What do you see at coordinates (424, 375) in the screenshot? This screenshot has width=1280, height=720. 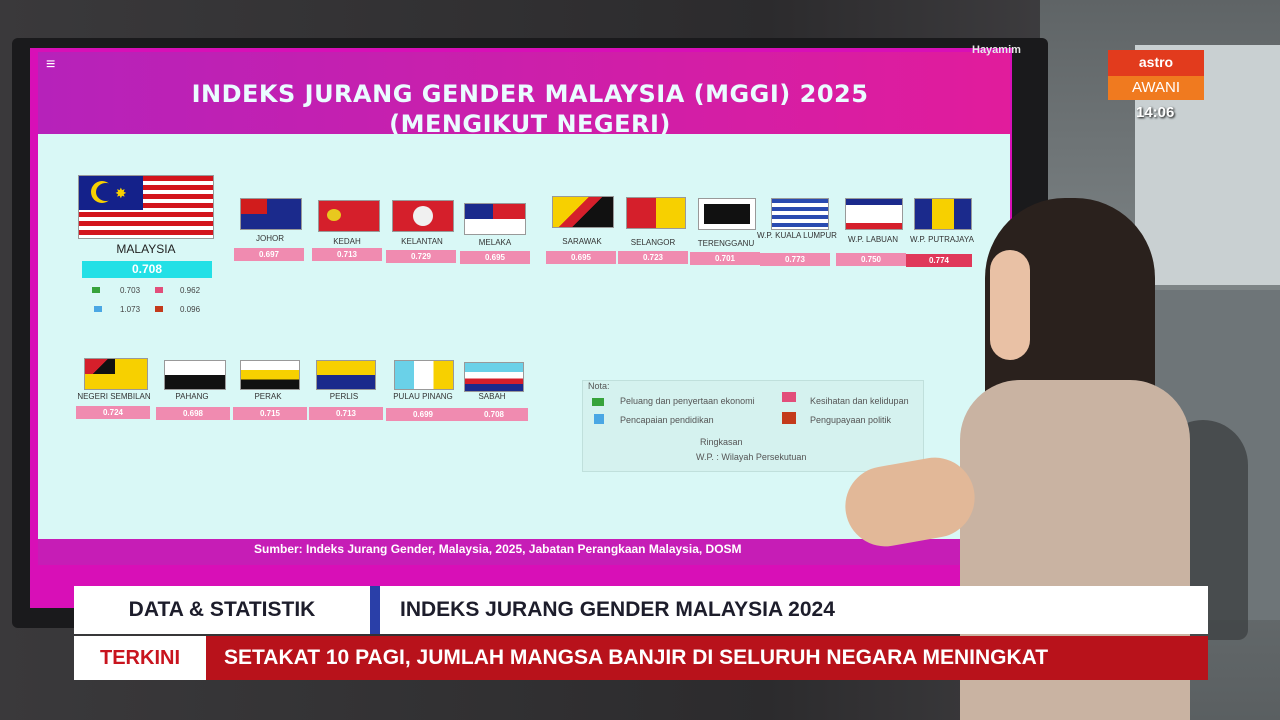 I see `pulau-pinang-flag` at bounding box center [424, 375].